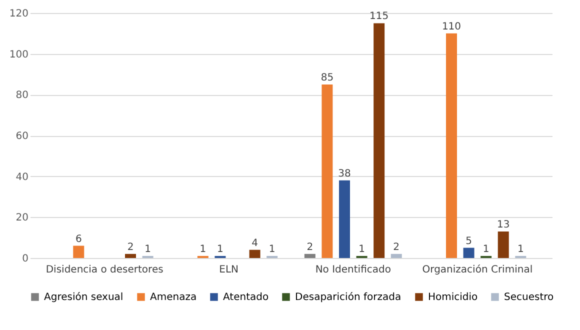  I want to click on legend-label: Agresión sexual, so click(84, 297).